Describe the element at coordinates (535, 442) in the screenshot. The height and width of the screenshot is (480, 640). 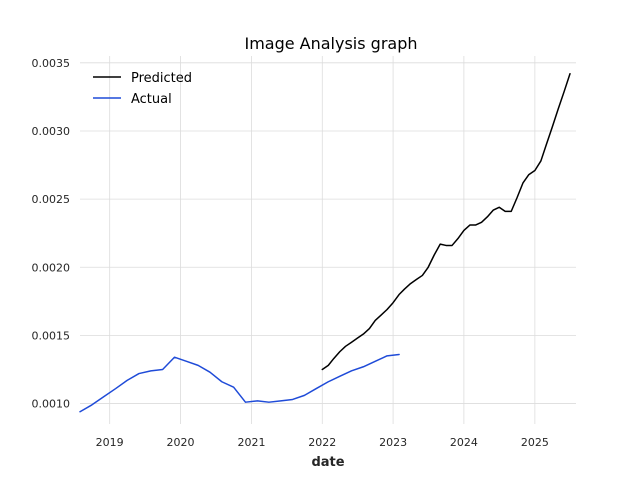
I see `x-tick-label: 2025` at that location.